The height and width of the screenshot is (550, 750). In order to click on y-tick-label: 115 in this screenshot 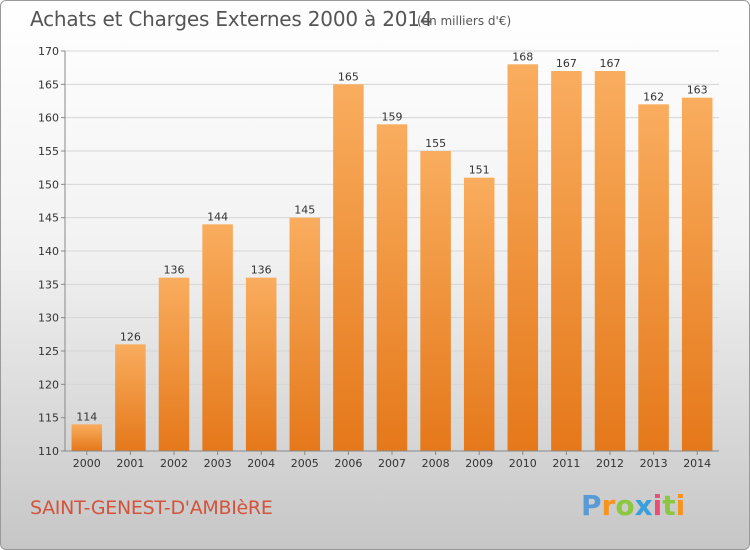, I will do `click(48, 418)`.